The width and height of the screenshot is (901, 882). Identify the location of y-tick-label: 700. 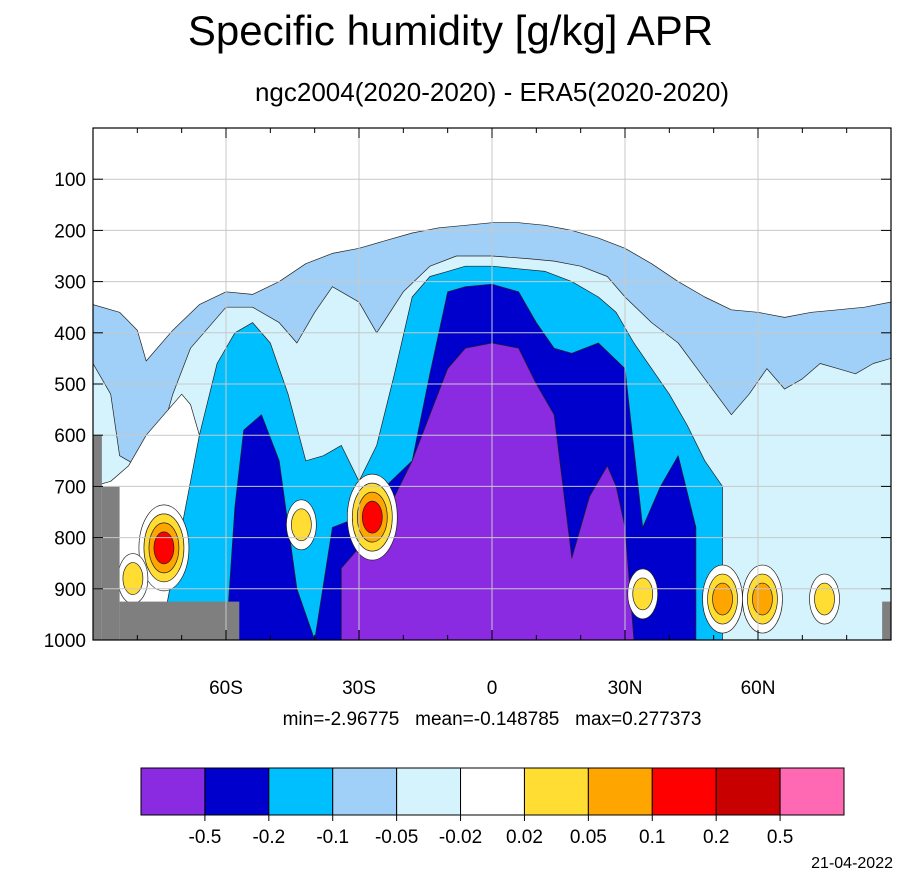
(70, 487).